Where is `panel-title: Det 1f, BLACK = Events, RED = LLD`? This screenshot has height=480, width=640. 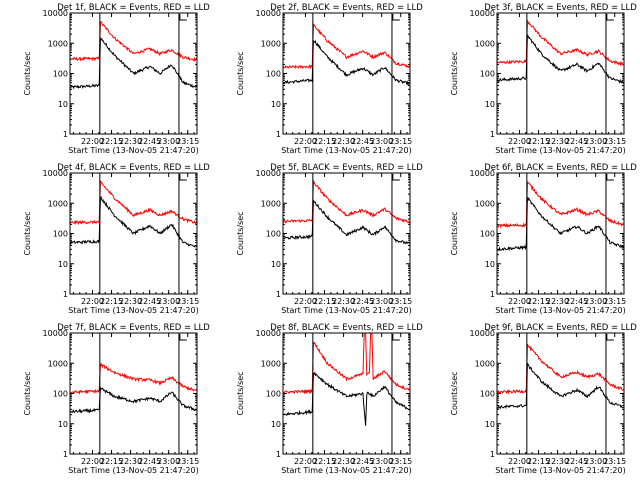 panel-title: Det 1f, BLACK = Events, RED = LLD is located at coordinates (133, 8).